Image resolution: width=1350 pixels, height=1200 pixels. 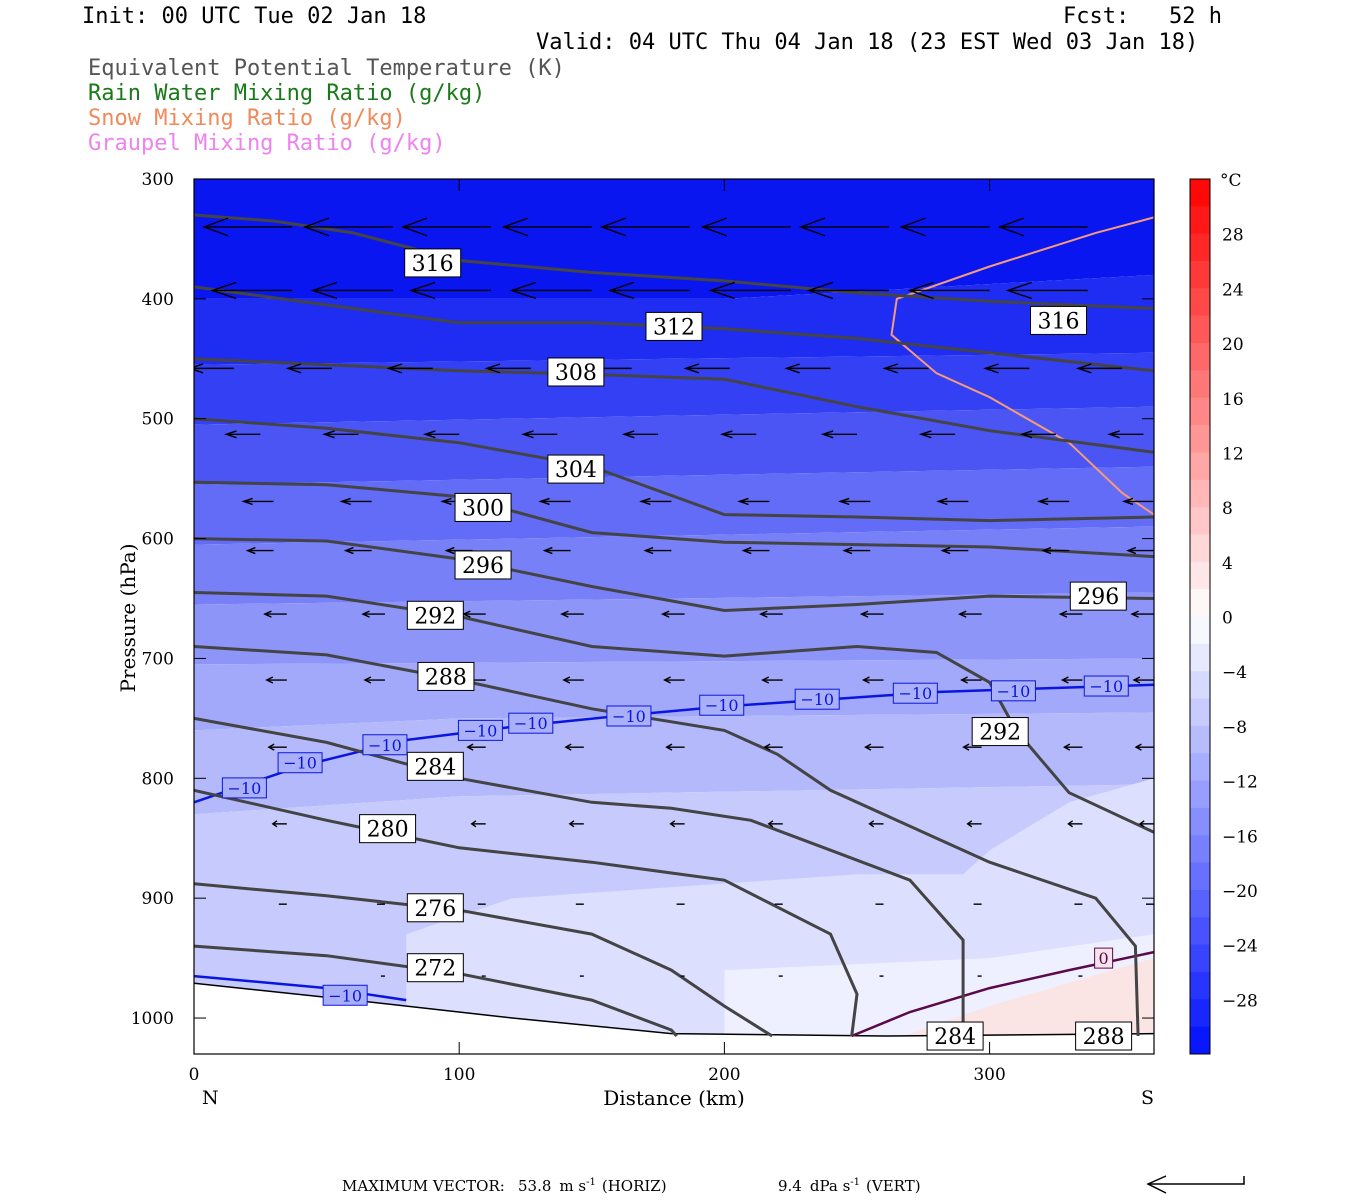 What do you see at coordinates (1233, 454) in the screenshot?
I see `colorbar-tick-label: 12` at bounding box center [1233, 454].